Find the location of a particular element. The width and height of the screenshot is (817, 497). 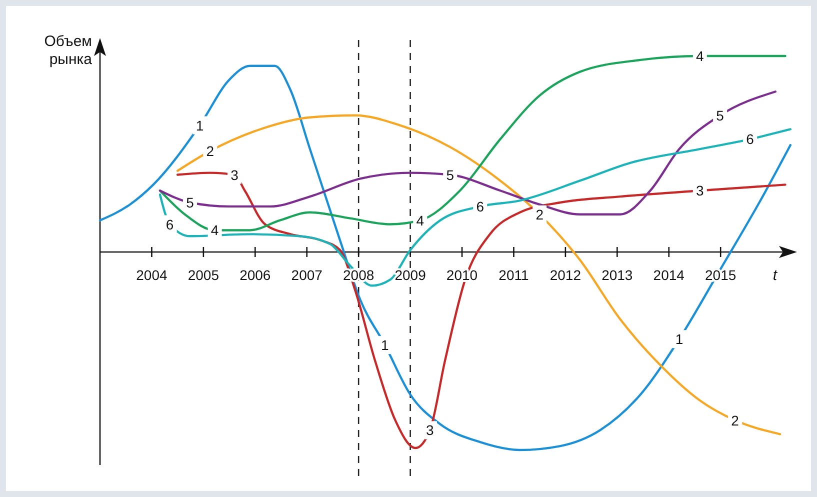

series-label: 2 is located at coordinates (540, 214).